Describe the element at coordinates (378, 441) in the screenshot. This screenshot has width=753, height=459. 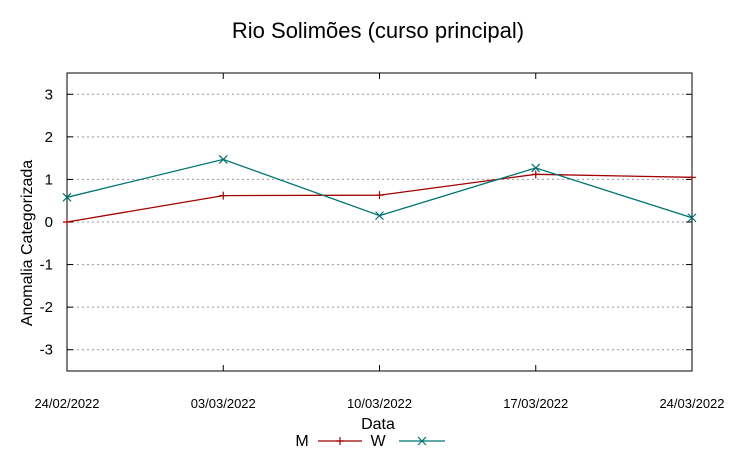
I see `legend-label-W: W` at that location.